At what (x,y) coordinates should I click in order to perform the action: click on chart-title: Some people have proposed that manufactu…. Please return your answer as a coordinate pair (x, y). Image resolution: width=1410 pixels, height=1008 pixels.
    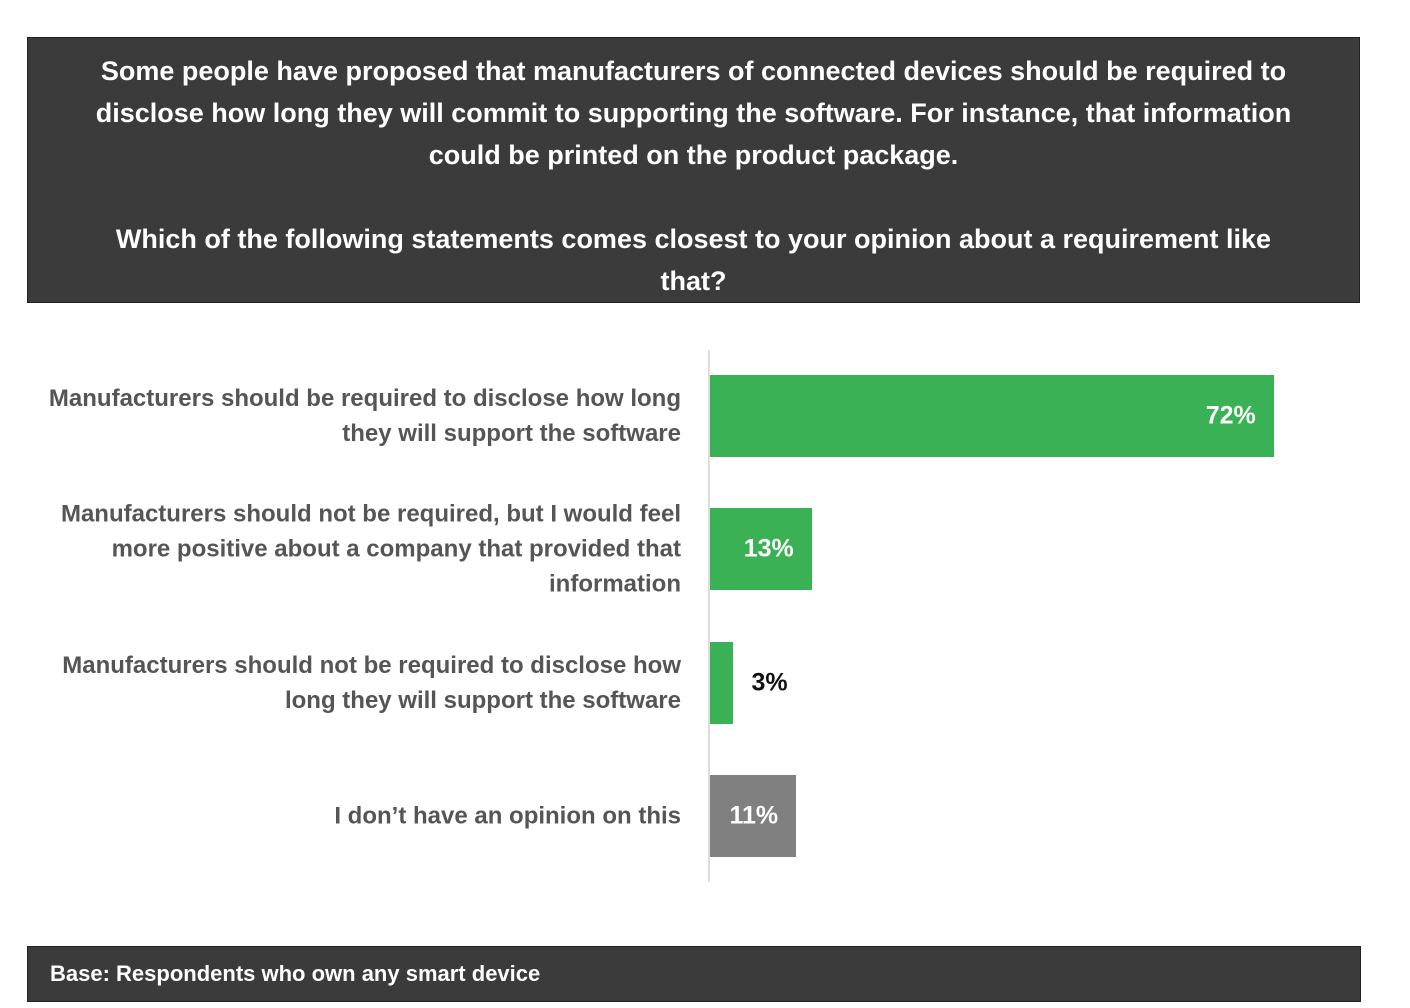
    Looking at the image, I should click on (693, 113).